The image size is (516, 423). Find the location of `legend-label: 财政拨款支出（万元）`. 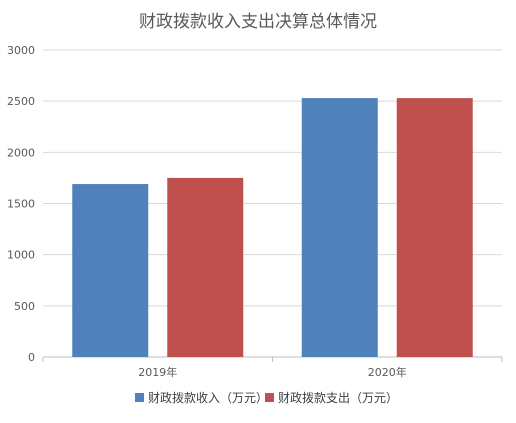

legend-label: 财政拨款支出（万元） is located at coordinates (338, 398).